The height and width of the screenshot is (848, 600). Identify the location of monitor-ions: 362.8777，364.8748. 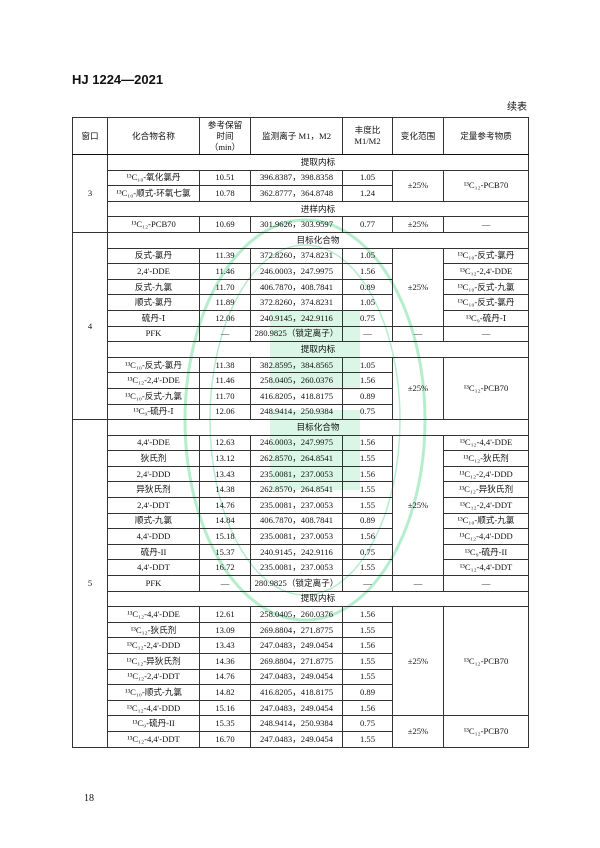
(296, 193).